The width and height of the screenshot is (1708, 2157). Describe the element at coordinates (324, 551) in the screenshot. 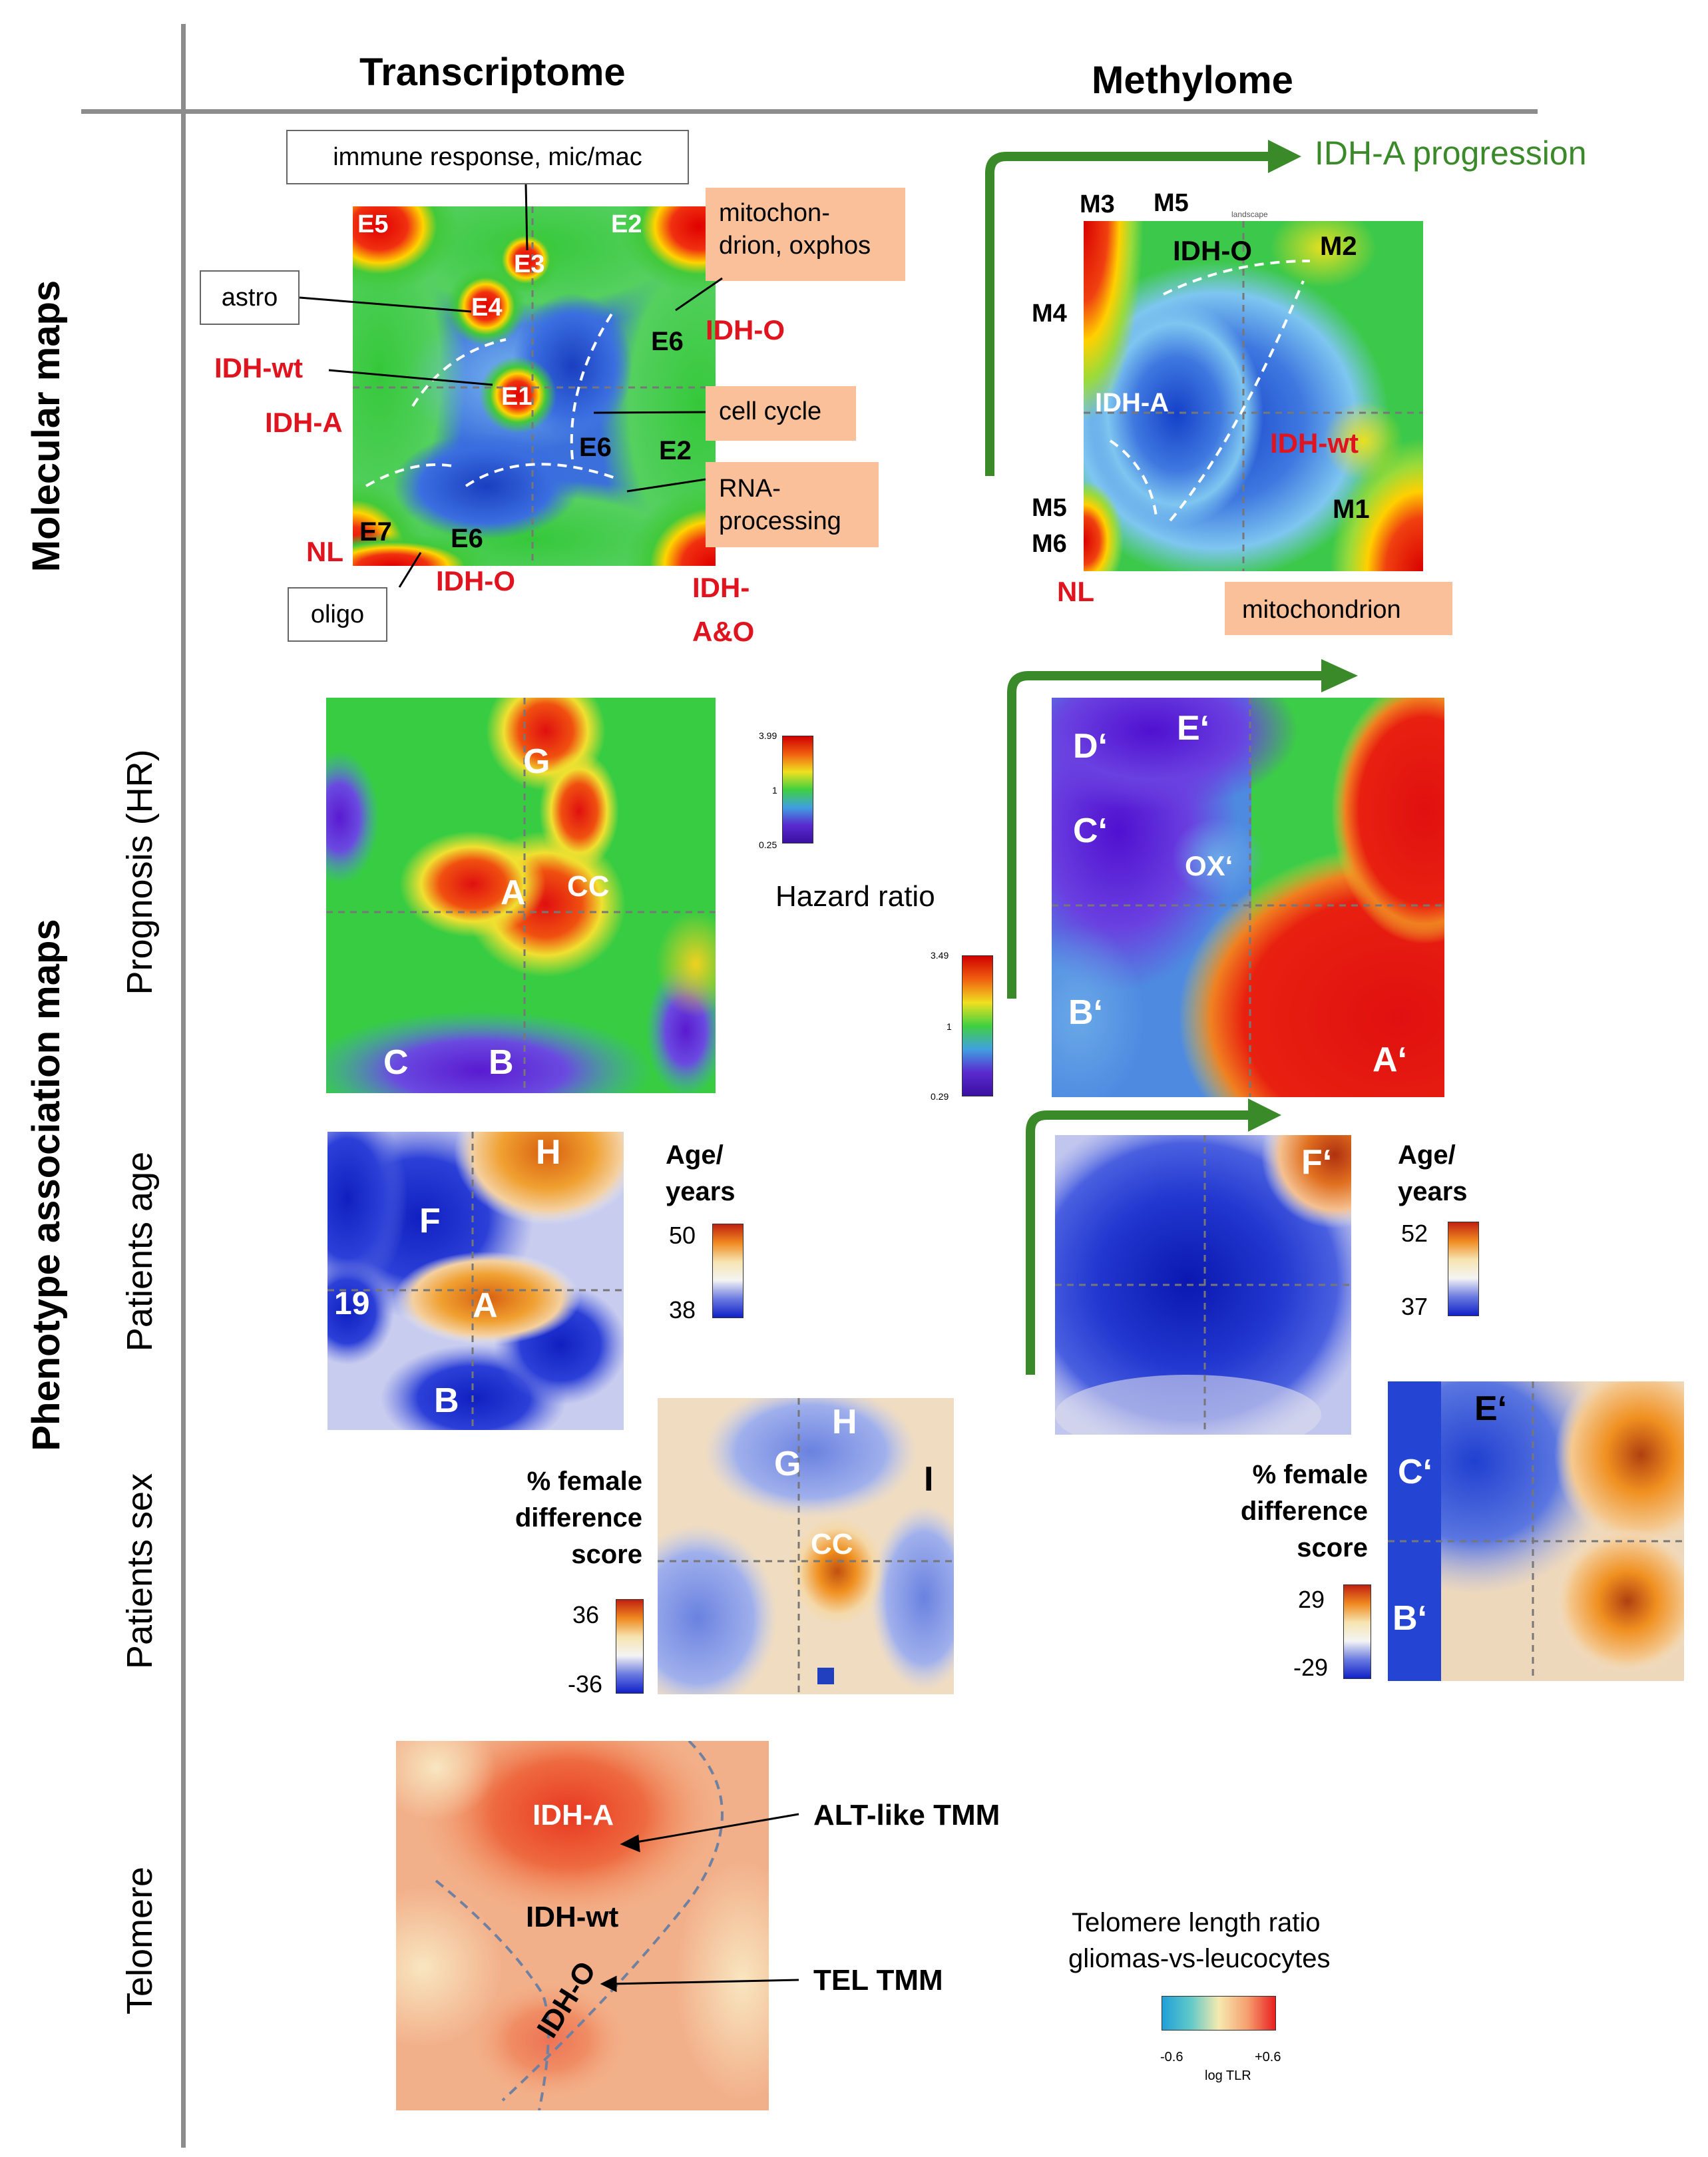

I see `label-nl: NL` at that location.